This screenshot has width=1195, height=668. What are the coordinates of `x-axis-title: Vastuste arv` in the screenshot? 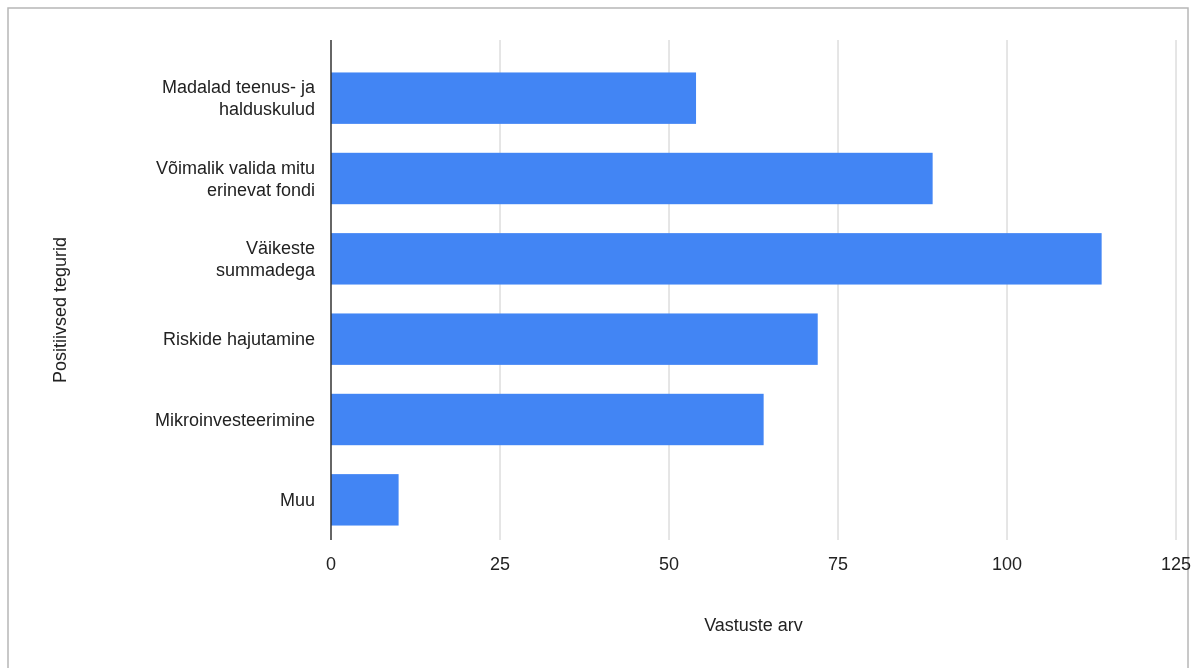 It's located at (753, 625).